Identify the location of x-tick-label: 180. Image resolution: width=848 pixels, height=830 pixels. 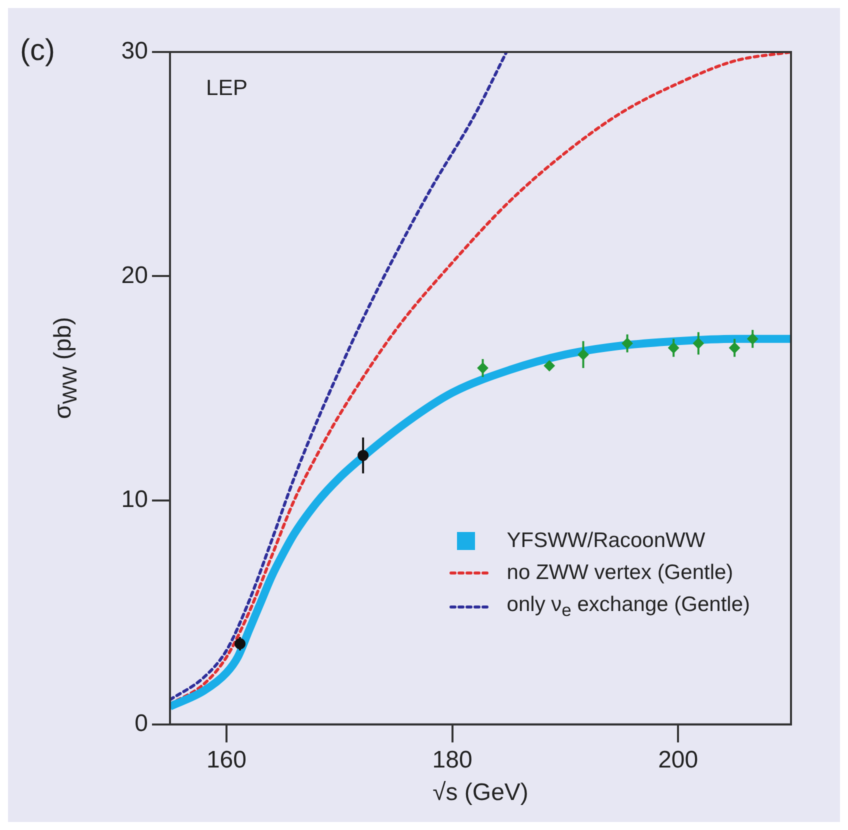
(452, 760).